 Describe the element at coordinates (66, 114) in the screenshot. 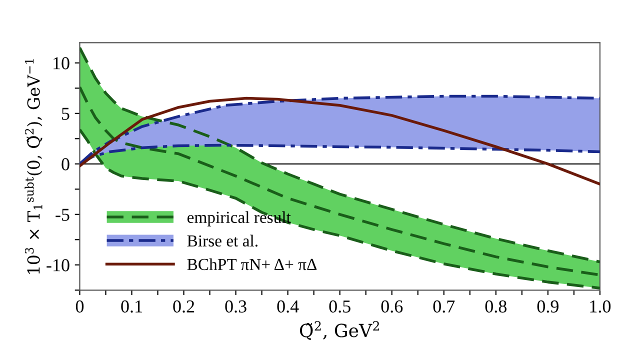

I see `y-tick-label: 5` at that location.